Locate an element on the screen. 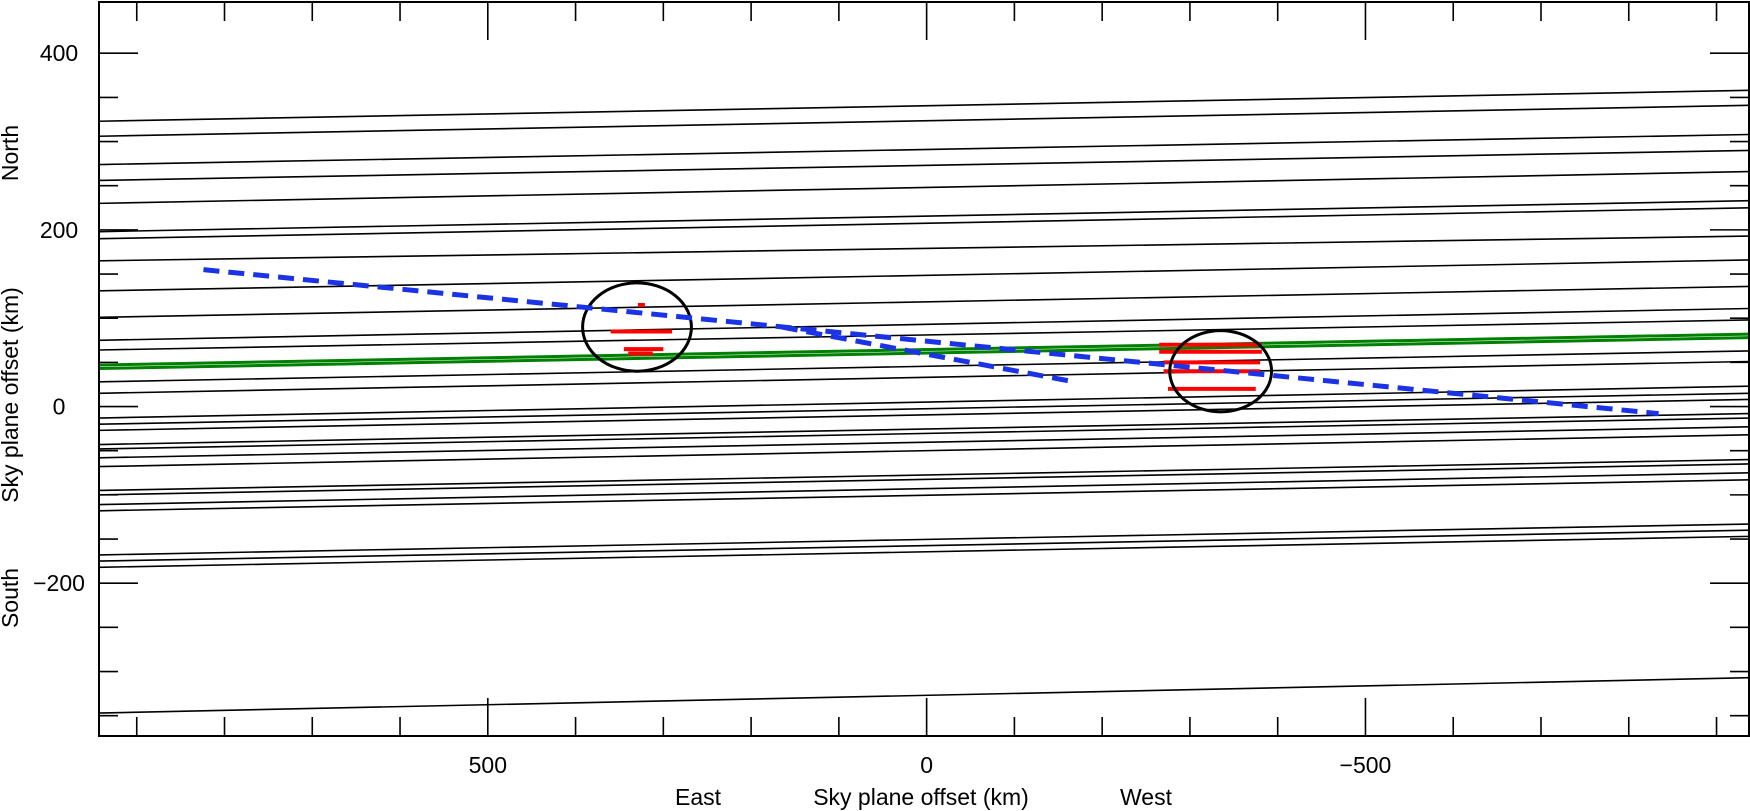 The height and width of the screenshot is (811, 1750). y-tick-label-1: 200 is located at coordinates (59, 230).